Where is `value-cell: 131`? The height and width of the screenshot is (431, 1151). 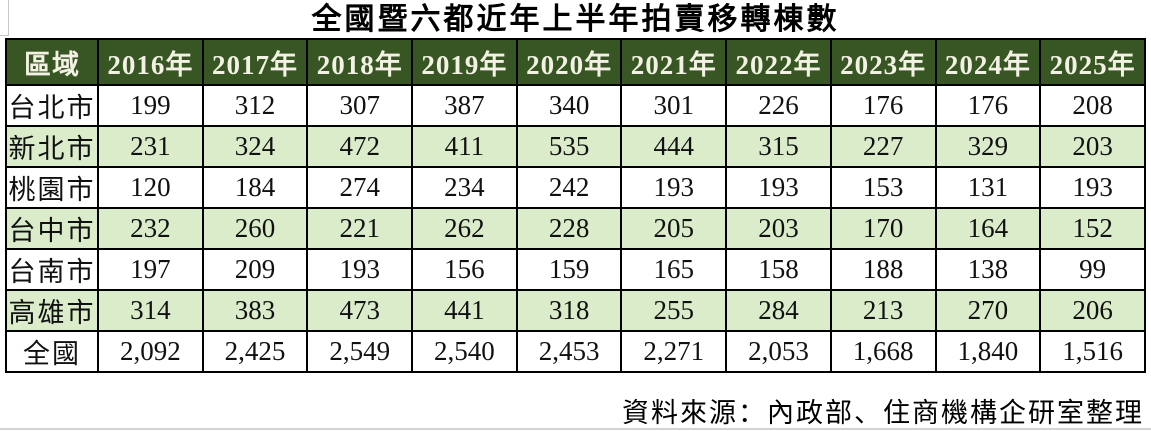 value-cell: 131 is located at coordinates (988, 187).